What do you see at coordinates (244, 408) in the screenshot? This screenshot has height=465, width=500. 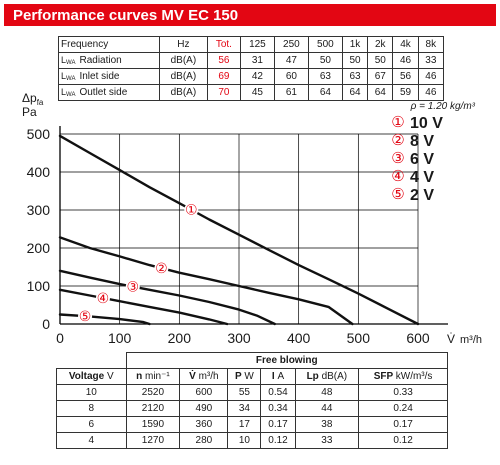 I see `table-cell: 34` at bounding box center [244, 408].